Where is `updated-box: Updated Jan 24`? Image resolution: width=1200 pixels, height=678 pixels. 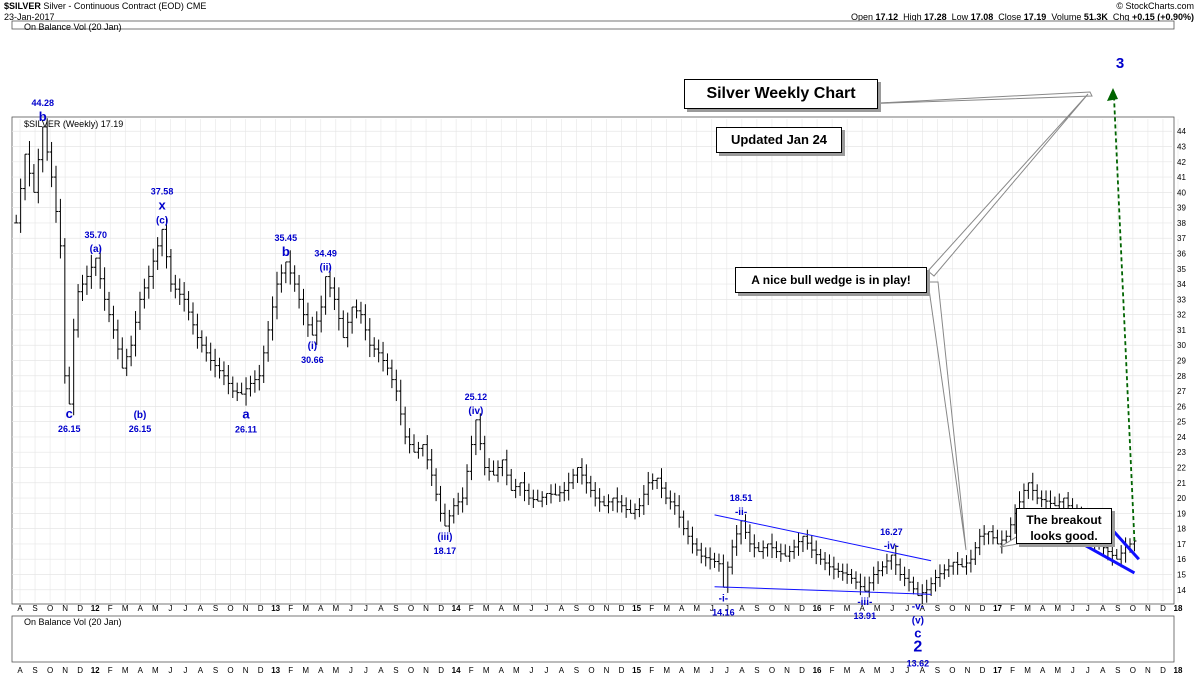 updated-box: Updated Jan 24 is located at coordinates (779, 140).